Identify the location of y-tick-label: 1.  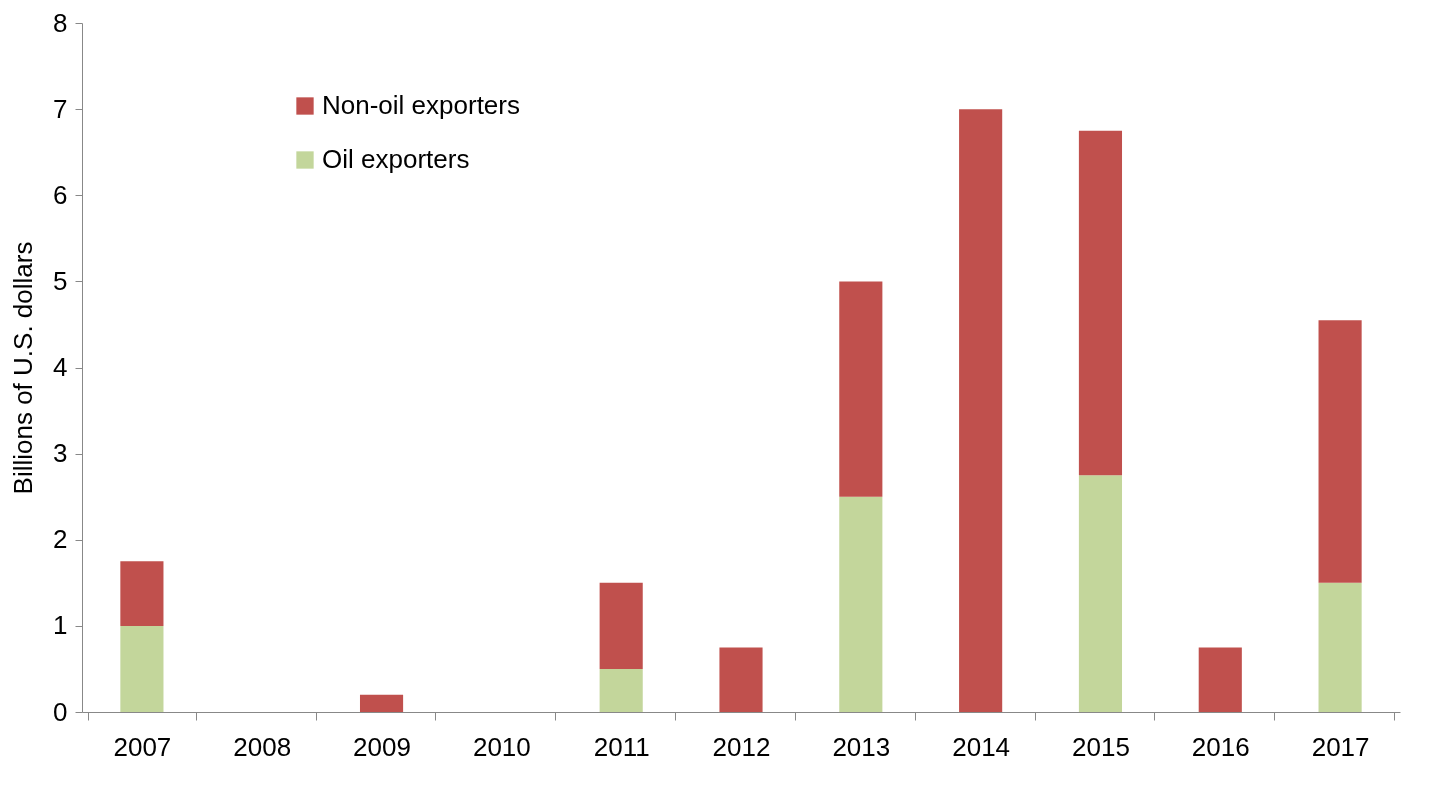
(60, 625).